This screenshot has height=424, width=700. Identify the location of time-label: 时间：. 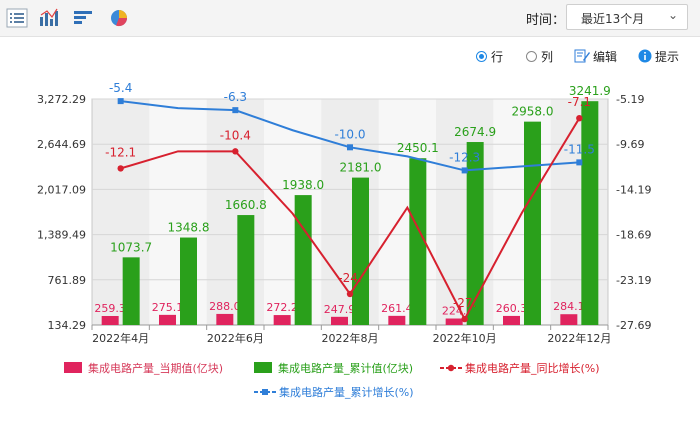
(546, 20).